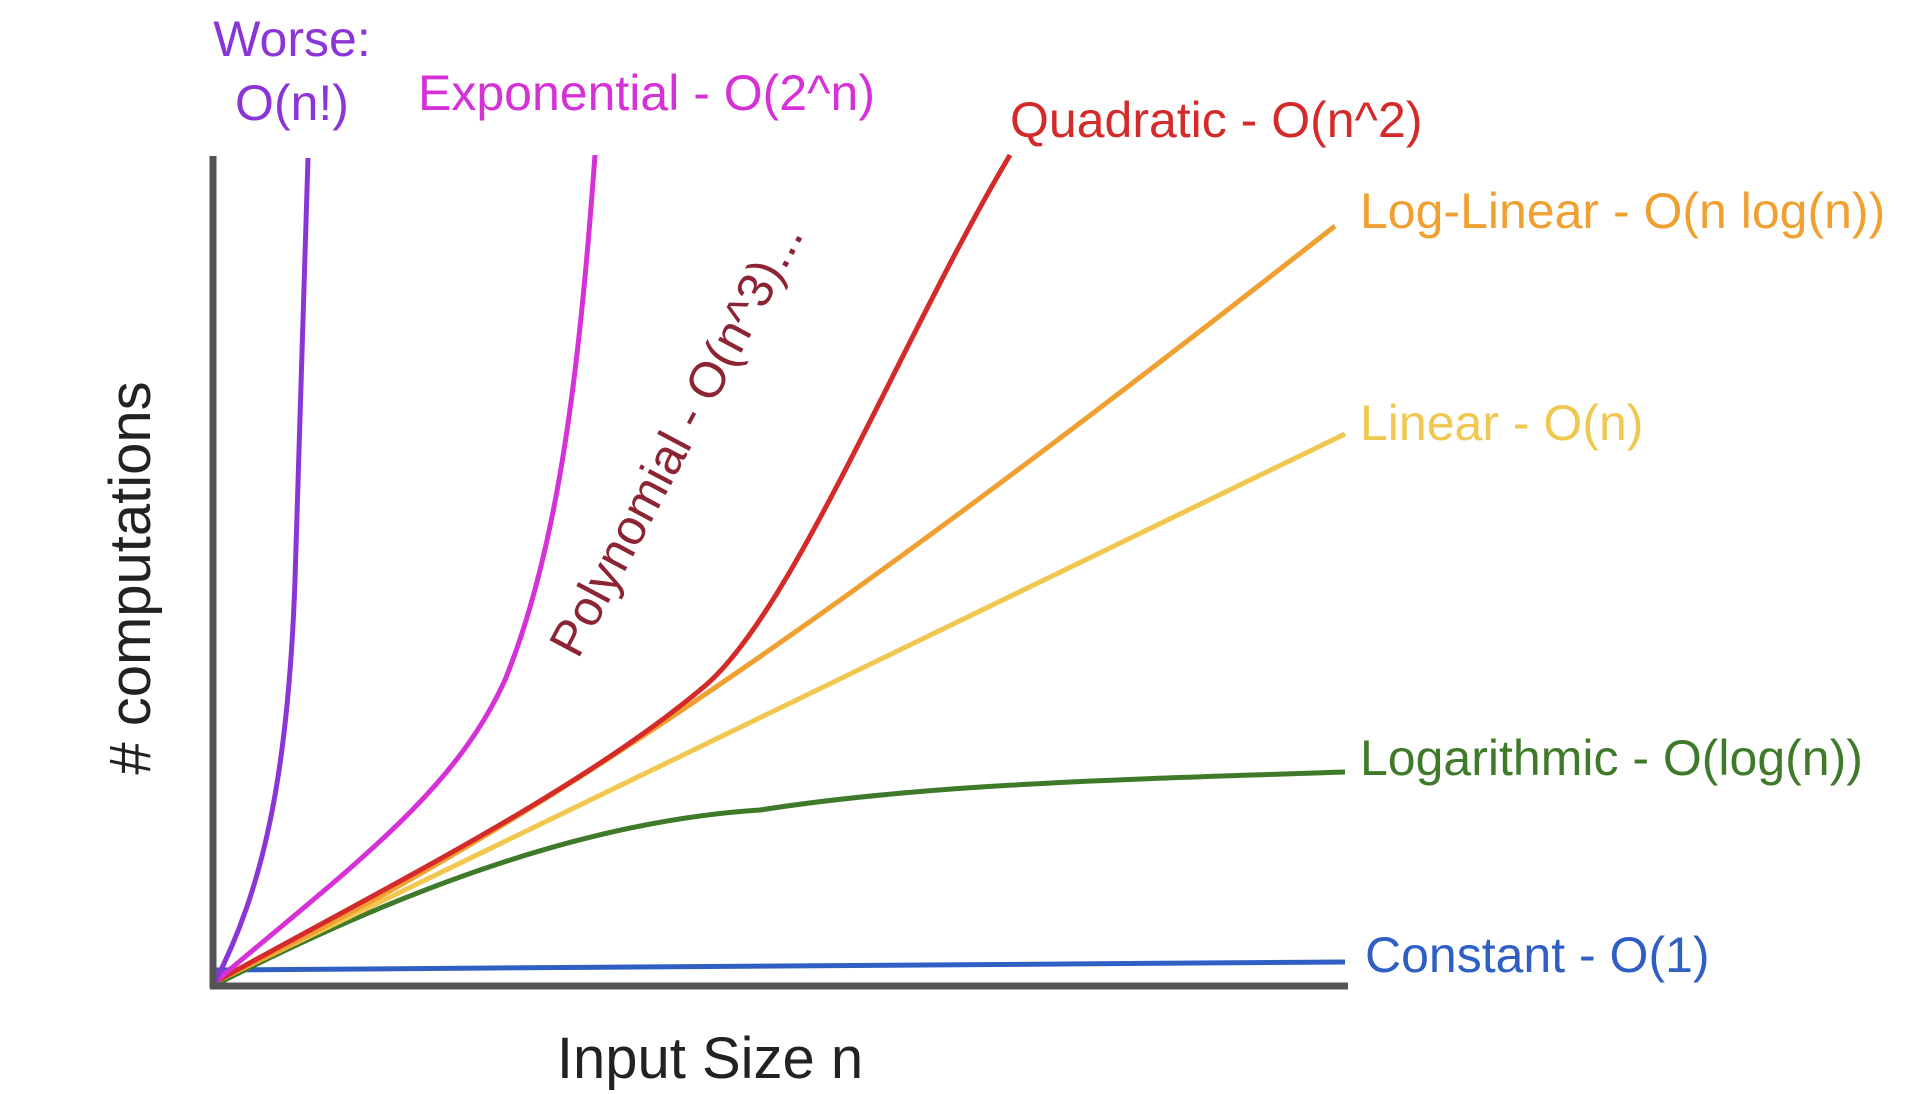  What do you see at coordinates (646, 93) in the screenshot?
I see `label-exponential: Exponential - O(2^n)` at bounding box center [646, 93].